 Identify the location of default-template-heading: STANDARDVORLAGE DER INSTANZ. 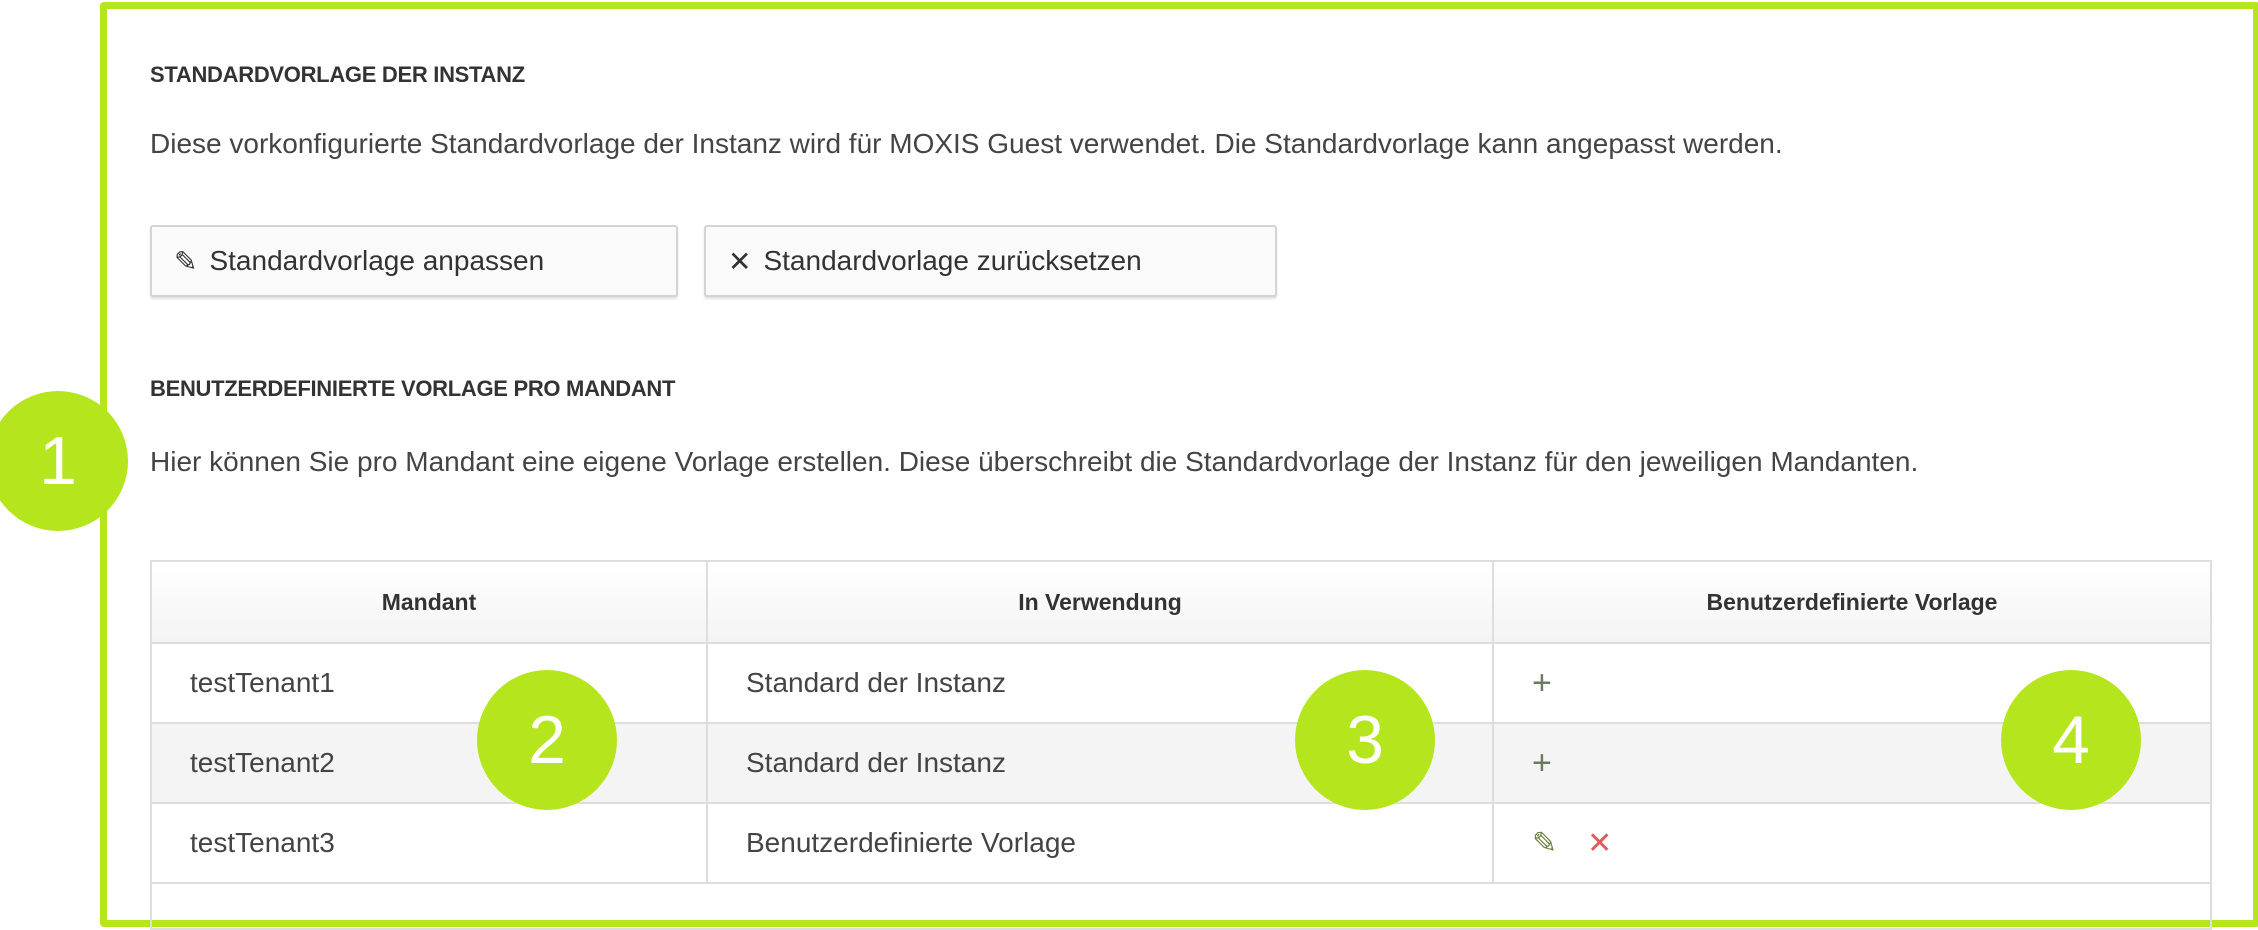
(337, 74).